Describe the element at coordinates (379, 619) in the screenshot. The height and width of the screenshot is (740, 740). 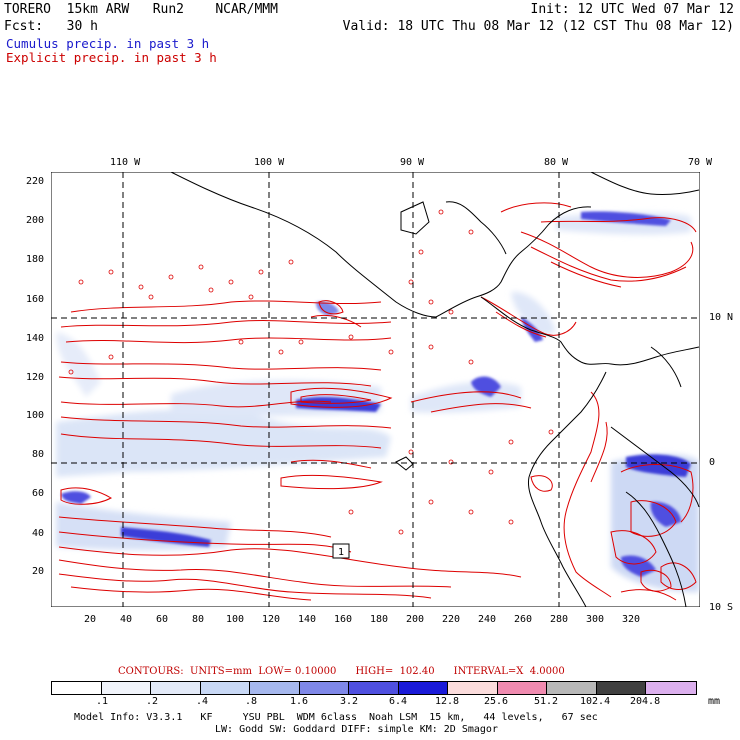
I see `x-label-180: 180` at that location.